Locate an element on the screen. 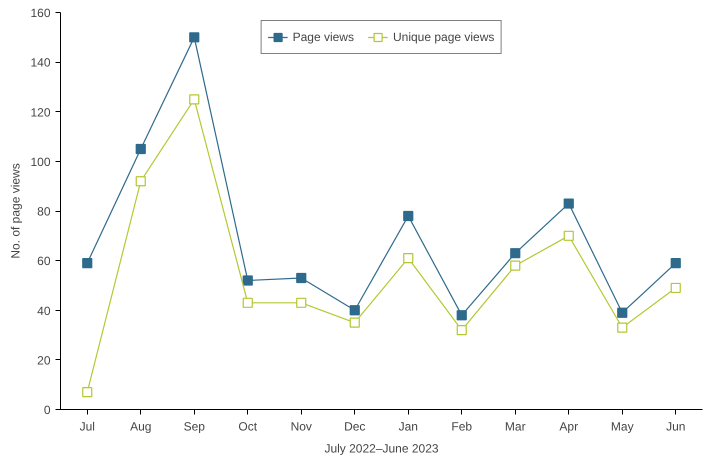 This screenshot has width=722, height=458. y-tick-label: 20 is located at coordinates (44, 360).